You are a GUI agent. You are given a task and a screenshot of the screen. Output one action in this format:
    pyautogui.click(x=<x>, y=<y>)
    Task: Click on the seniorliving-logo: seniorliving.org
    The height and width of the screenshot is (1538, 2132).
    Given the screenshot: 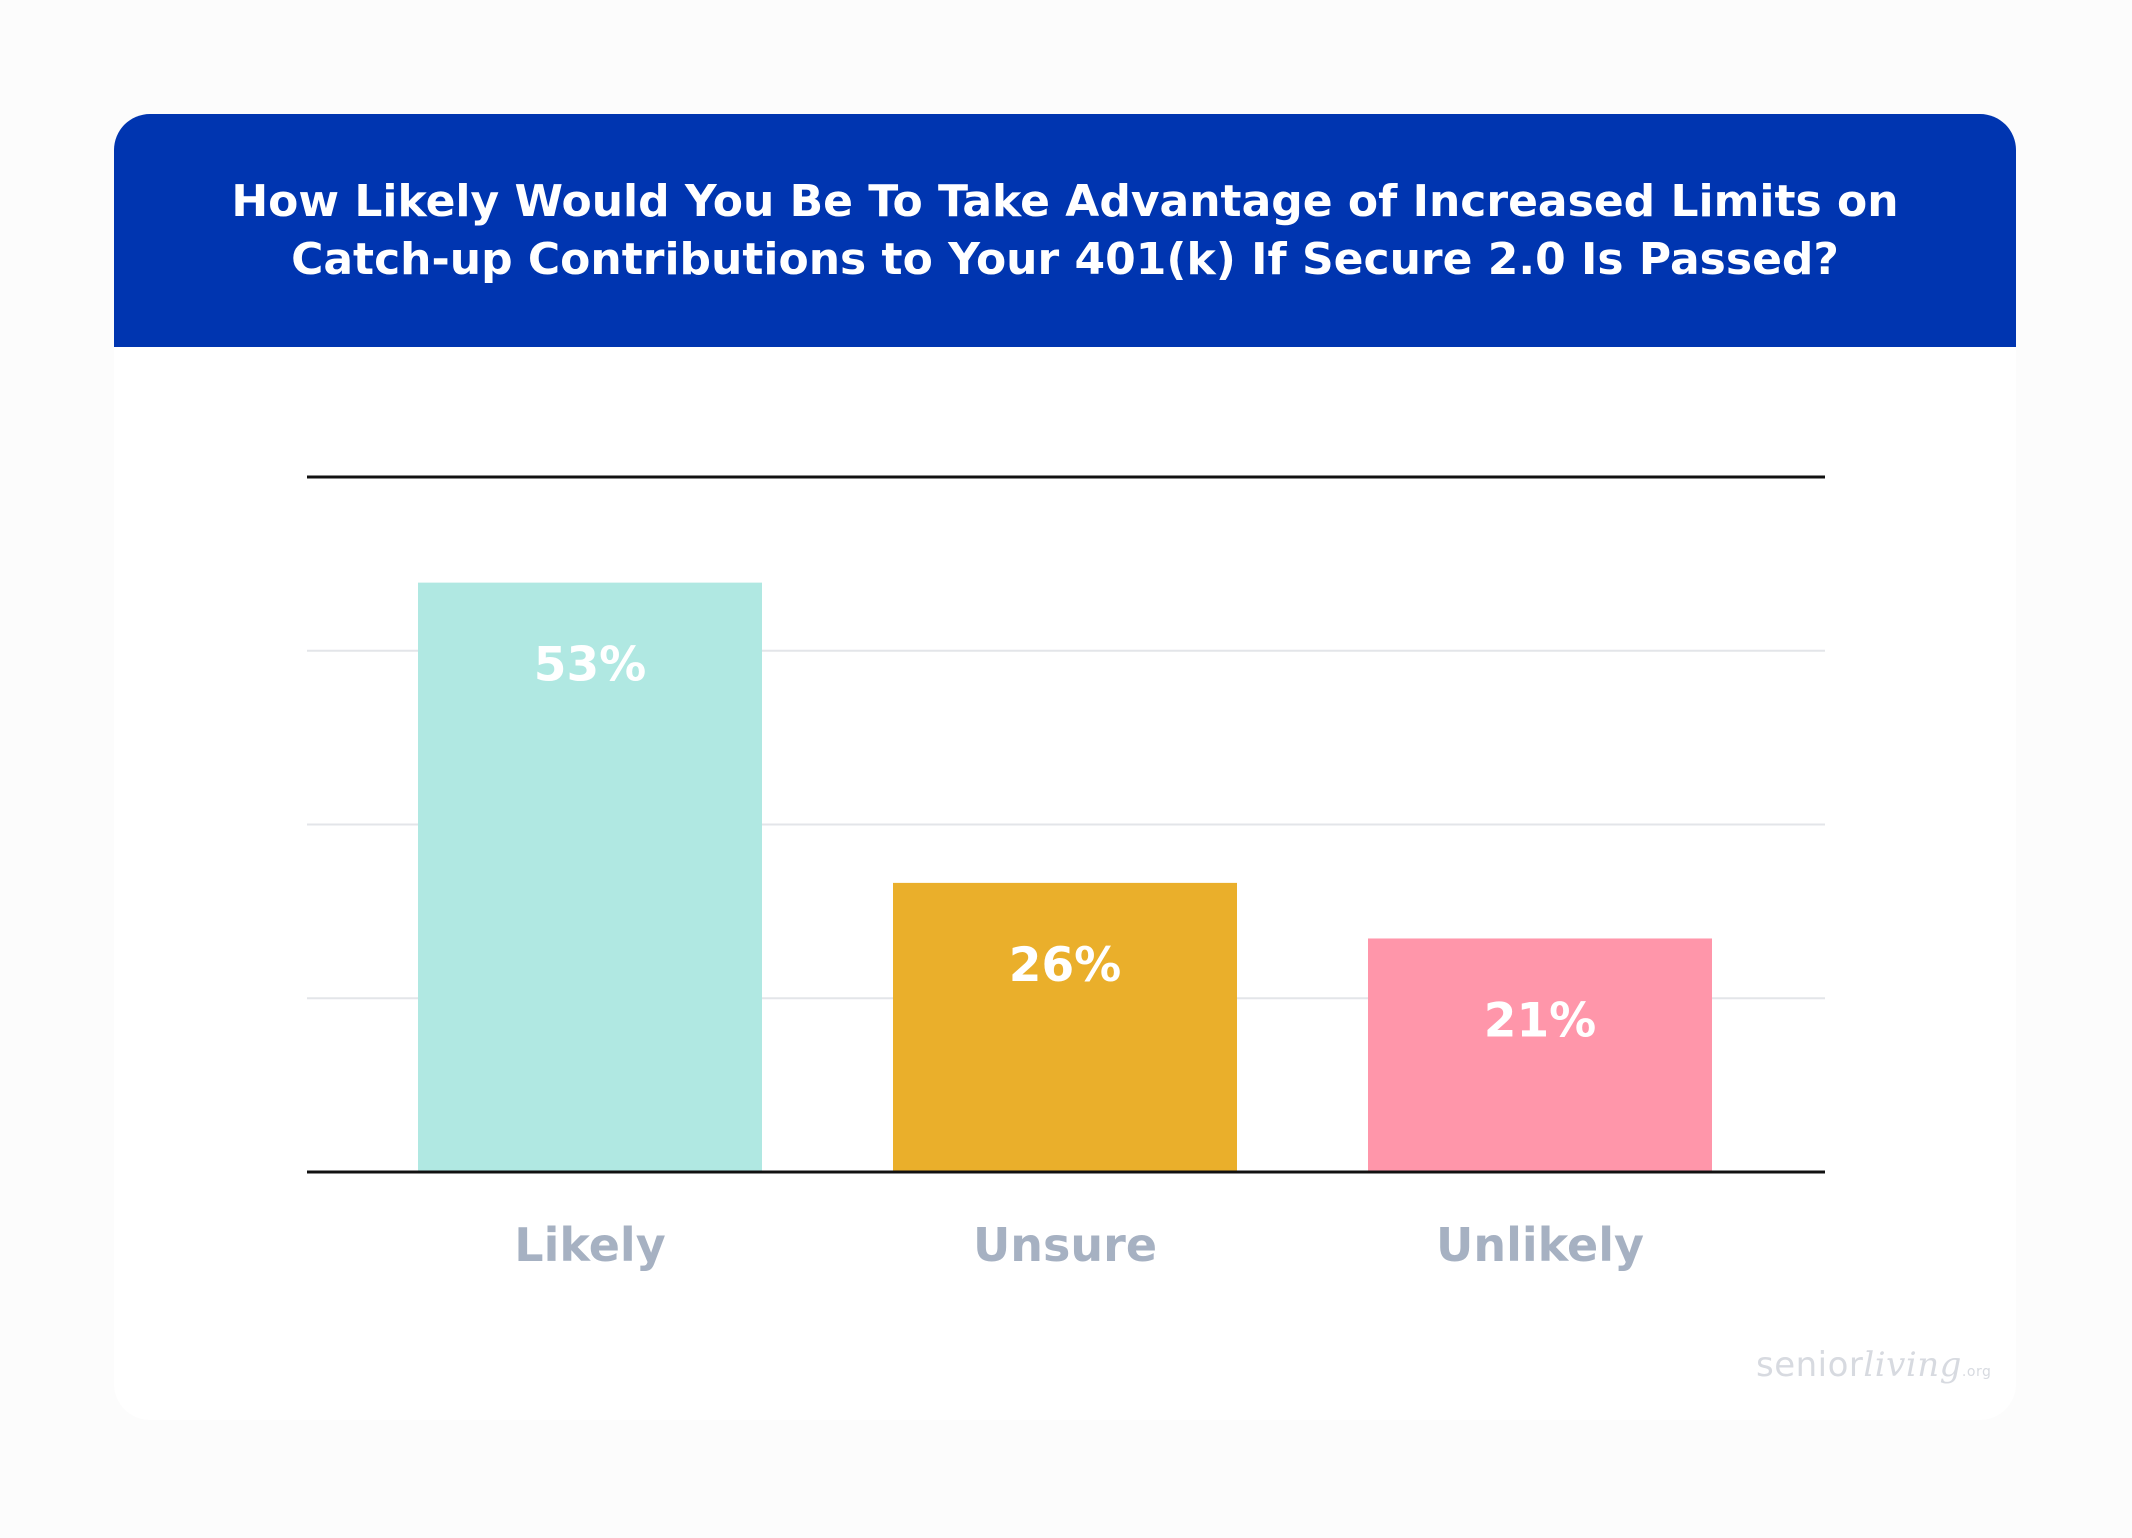 What is the action you would take?
    pyautogui.click(x=1874, y=1365)
    